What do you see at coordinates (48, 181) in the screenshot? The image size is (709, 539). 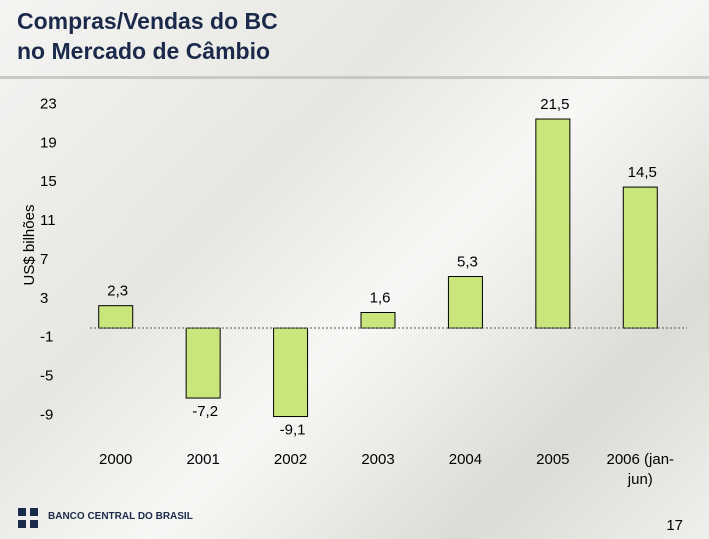 I see `y-tick-label: 15` at bounding box center [48, 181].